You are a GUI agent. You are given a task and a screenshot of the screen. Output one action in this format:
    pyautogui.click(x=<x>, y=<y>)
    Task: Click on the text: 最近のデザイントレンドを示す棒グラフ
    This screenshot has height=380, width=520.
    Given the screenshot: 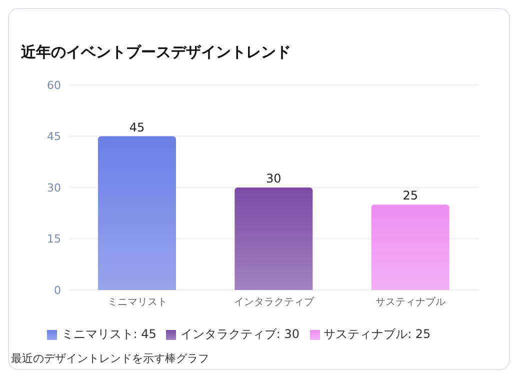 What is the action you would take?
    pyautogui.click(x=110, y=358)
    